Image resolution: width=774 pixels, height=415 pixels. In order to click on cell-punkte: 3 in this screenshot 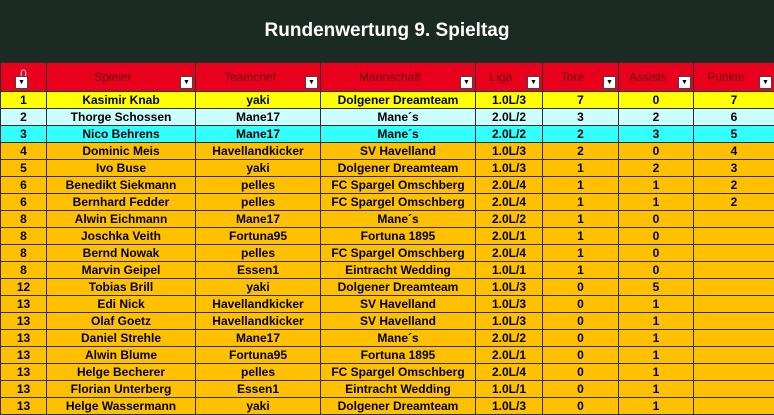, I will do `click(733, 168)`.